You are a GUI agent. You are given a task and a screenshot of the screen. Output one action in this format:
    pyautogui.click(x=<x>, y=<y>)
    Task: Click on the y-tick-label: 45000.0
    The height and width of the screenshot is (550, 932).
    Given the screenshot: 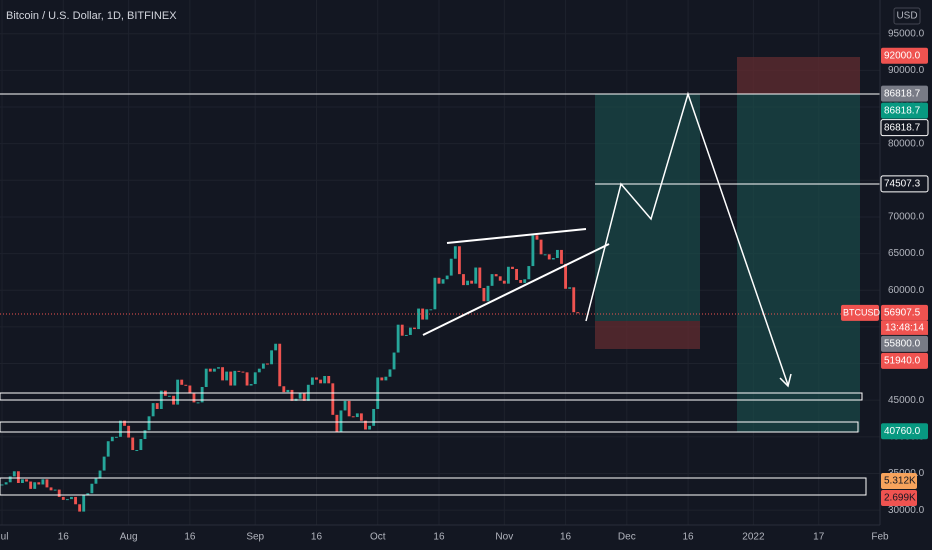 What is the action you would take?
    pyautogui.click(x=906, y=400)
    